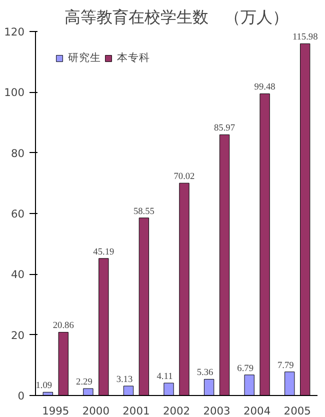  I want to click on y-tick-label: 40, so click(17, 275).